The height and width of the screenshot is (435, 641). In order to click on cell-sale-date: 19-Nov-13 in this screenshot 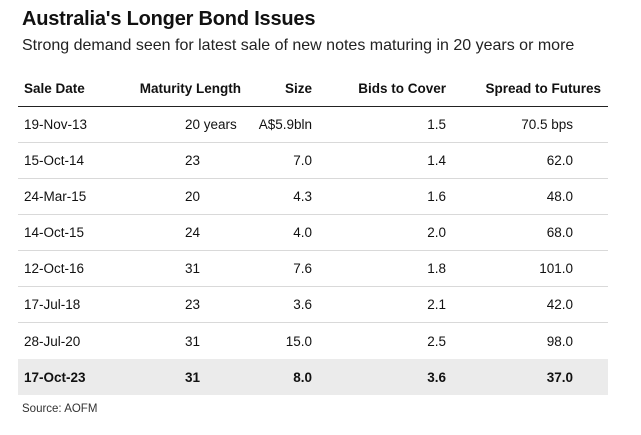, I will do `click(56, 124)`.